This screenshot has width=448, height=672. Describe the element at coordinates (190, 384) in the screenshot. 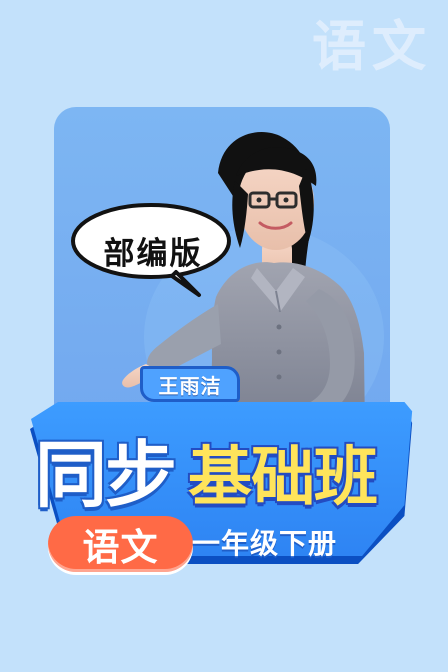

I see `teacher-name-tag: 王雨洁` at that location.